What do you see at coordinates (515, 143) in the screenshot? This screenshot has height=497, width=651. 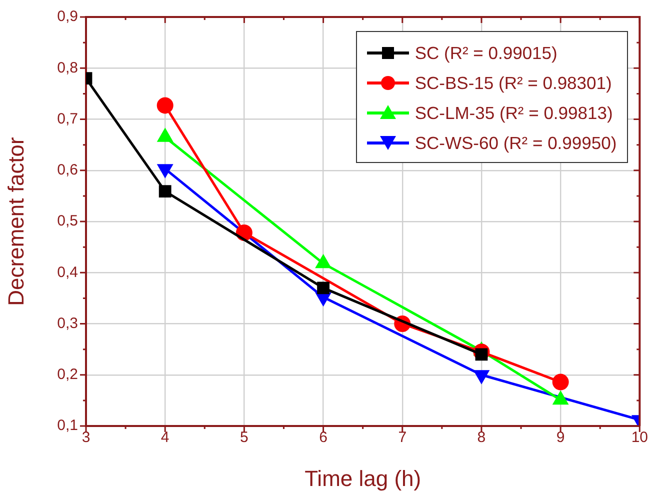 I see `legend-label: SC-WS-60 (R² = 0.99950)` at bounding box center [515, 143].